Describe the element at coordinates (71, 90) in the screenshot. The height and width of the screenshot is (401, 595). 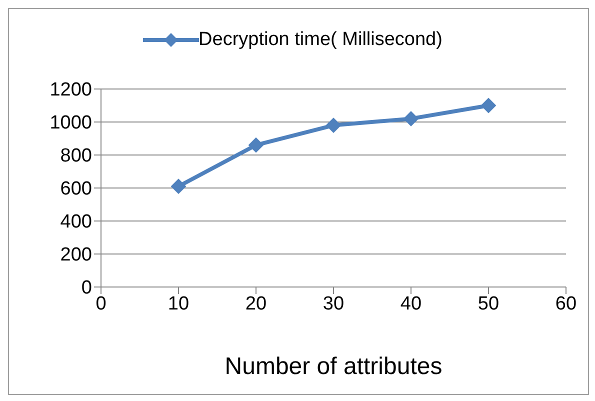
I see `y-tick-label: 1200` at that location.